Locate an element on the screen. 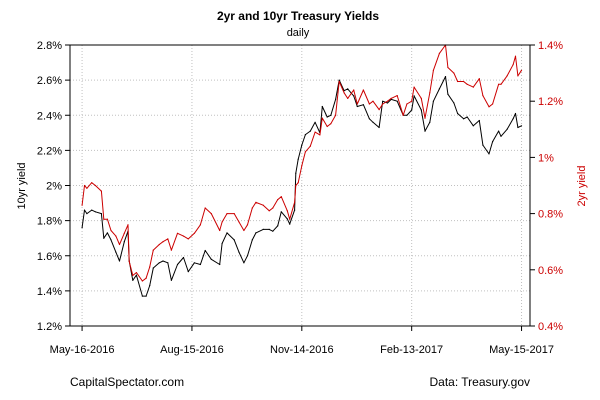 This screenshot has height=400, width=600. y-left-tick-label: 1.6% is located at coordinates (49, 257).